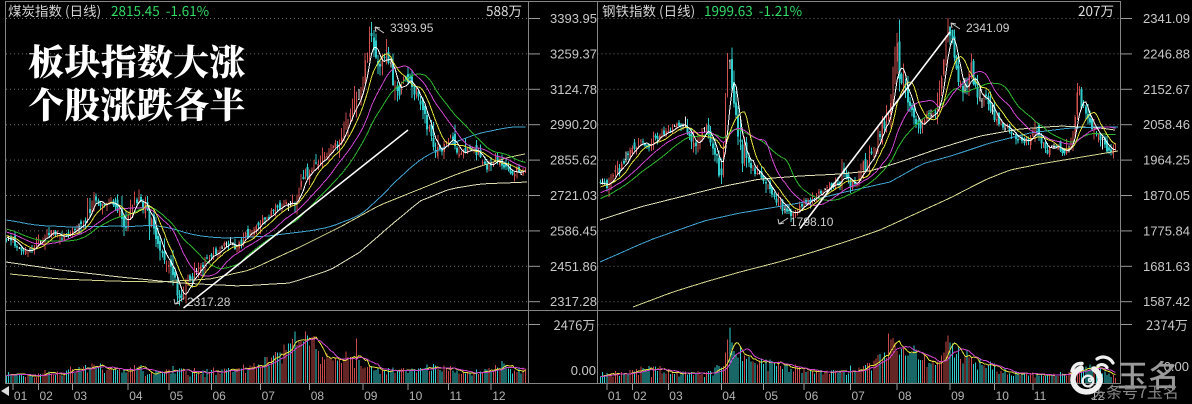 This screenshot has width=1192, height=404. I want to click on svg-text: 3259.37, so click(573, 53).